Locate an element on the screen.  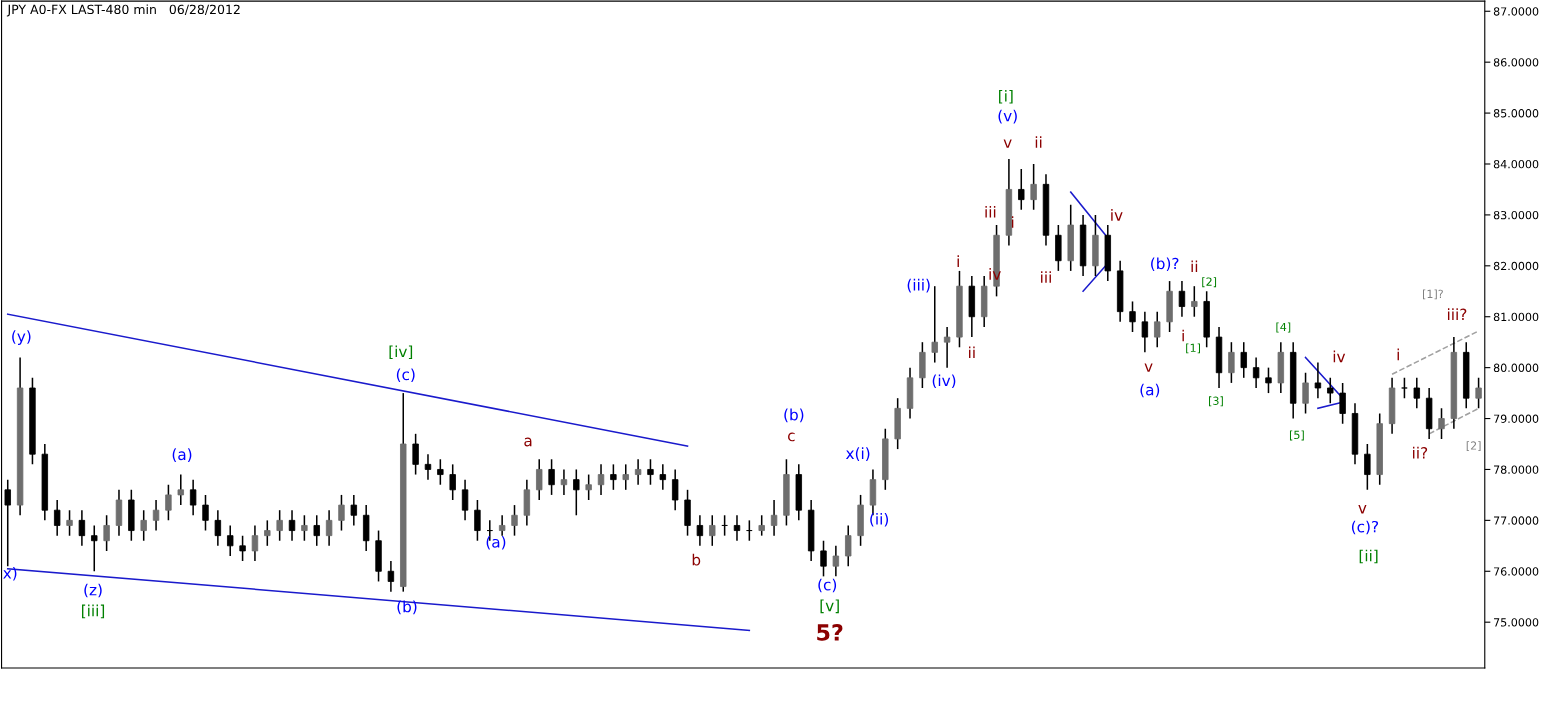
y-tick-label: 85.0000 is located at coordinates (1516, 113).